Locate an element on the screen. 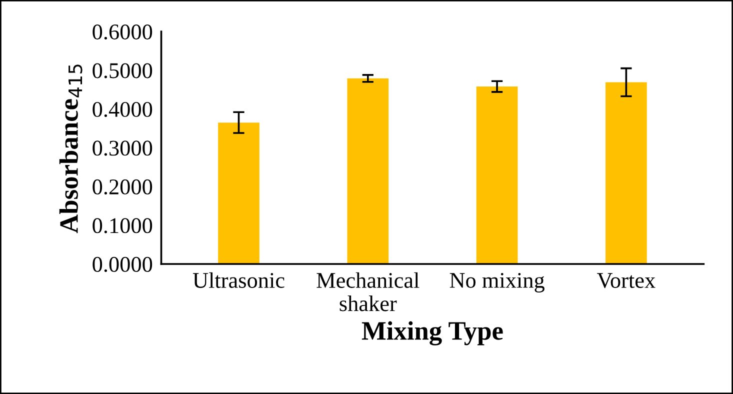  y-tick-label: 0.2000 is located at coordinates (122, 187).